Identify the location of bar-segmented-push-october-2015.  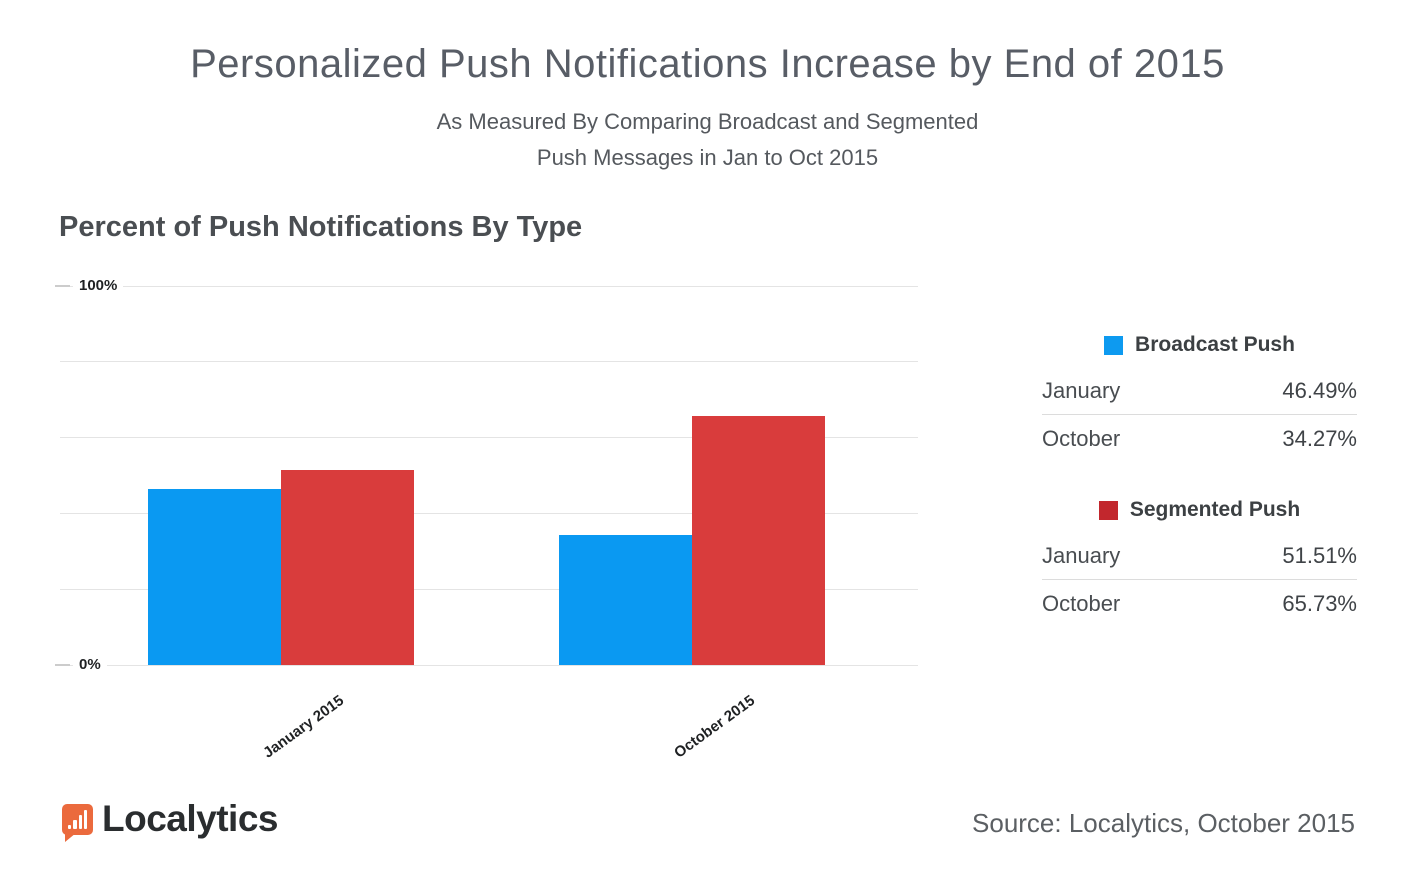
(758, 540).